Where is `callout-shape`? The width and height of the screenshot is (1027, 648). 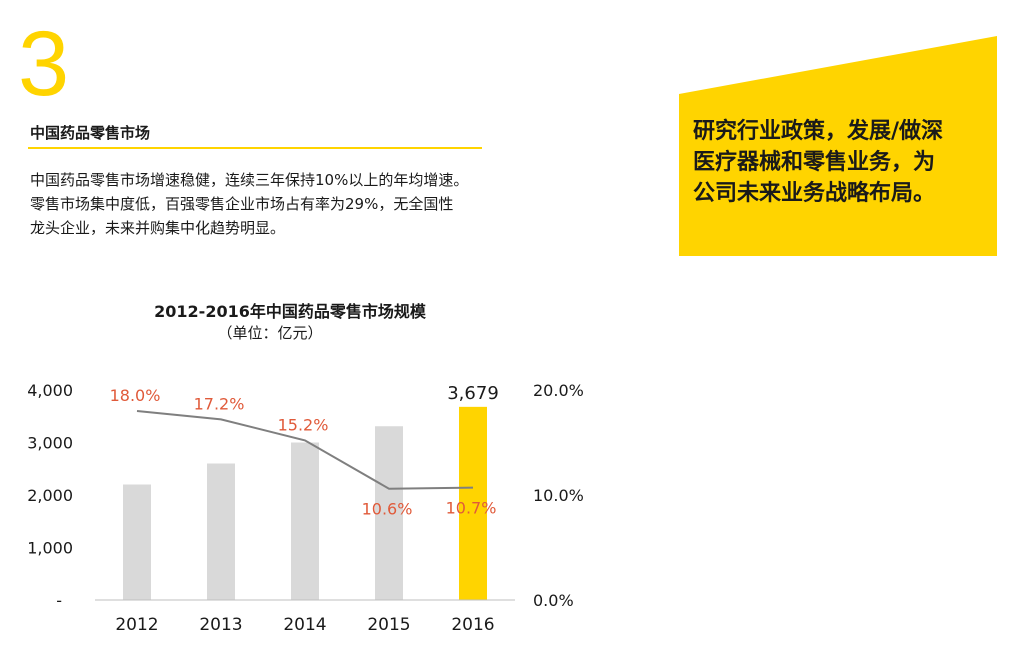
callout-shape is located at coordinates (838, 146).